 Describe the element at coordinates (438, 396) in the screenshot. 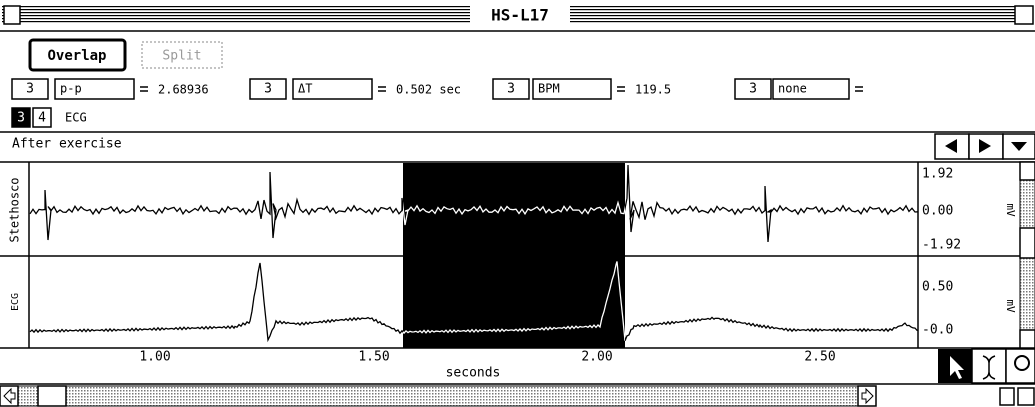

I see `h-scrollbar` at that location.